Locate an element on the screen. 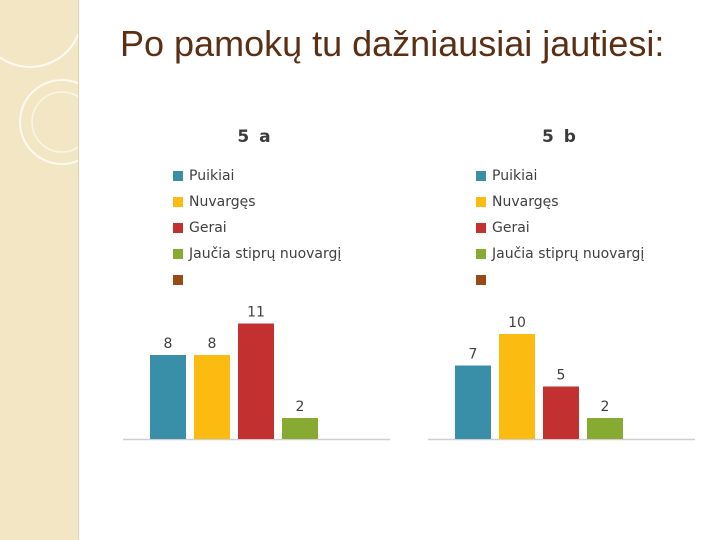  data-label: 10 is located at coordinates (517, 323).